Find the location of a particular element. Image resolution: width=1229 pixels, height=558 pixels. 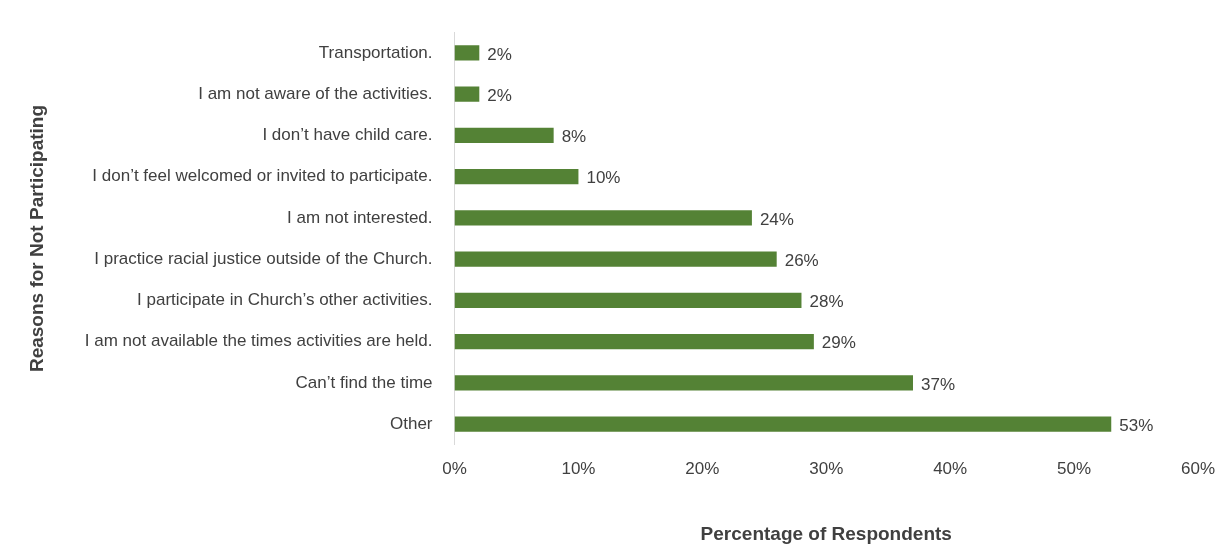

y-tick-label: I practice racial justice outside of the Church. is located at coordinates (263, 258).